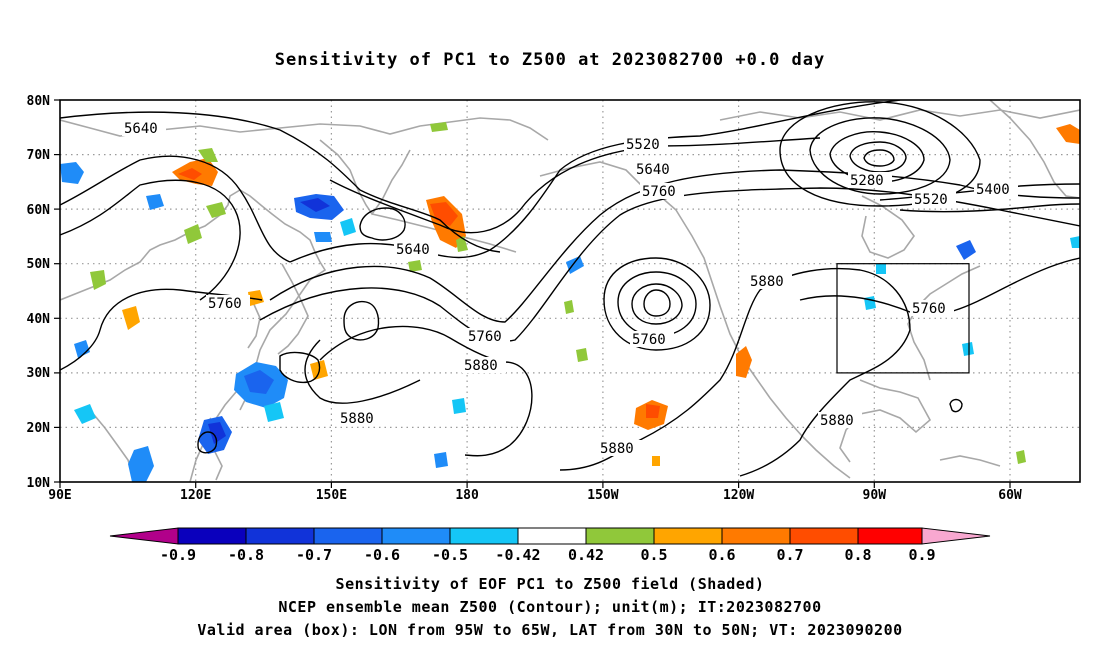  Describe the element at coordinates (39, 373) in the screenshot. I see `lat-label: 30N` at that location.